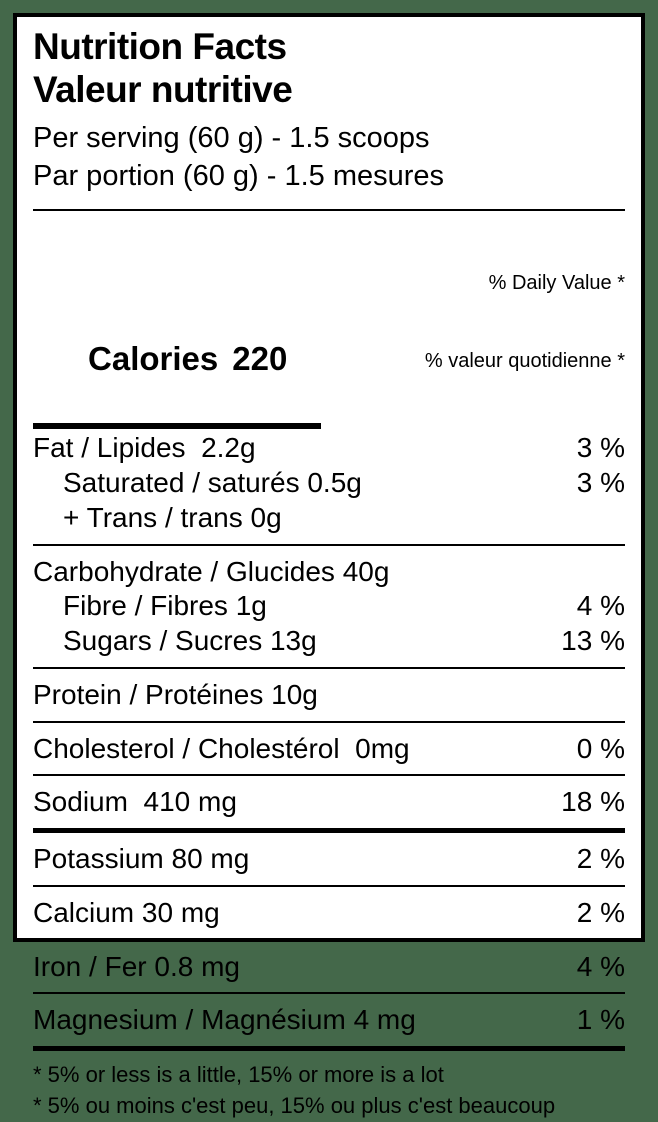  What do you see at coordinates (221, 748) in the screenshot?
I see `nutrient-label: Cholesterol / Cholestérol 0mg` at bounding box center [221, 748].